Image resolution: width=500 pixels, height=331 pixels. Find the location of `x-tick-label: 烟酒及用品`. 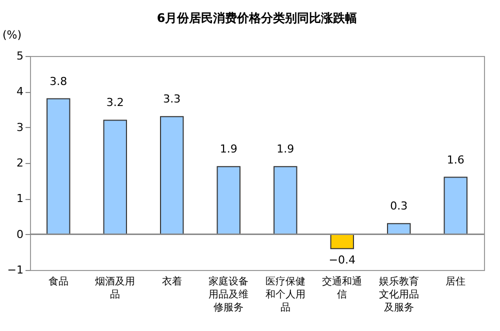

x-tick-label: 烟酒及用品 is located at coordinates (115, 288).